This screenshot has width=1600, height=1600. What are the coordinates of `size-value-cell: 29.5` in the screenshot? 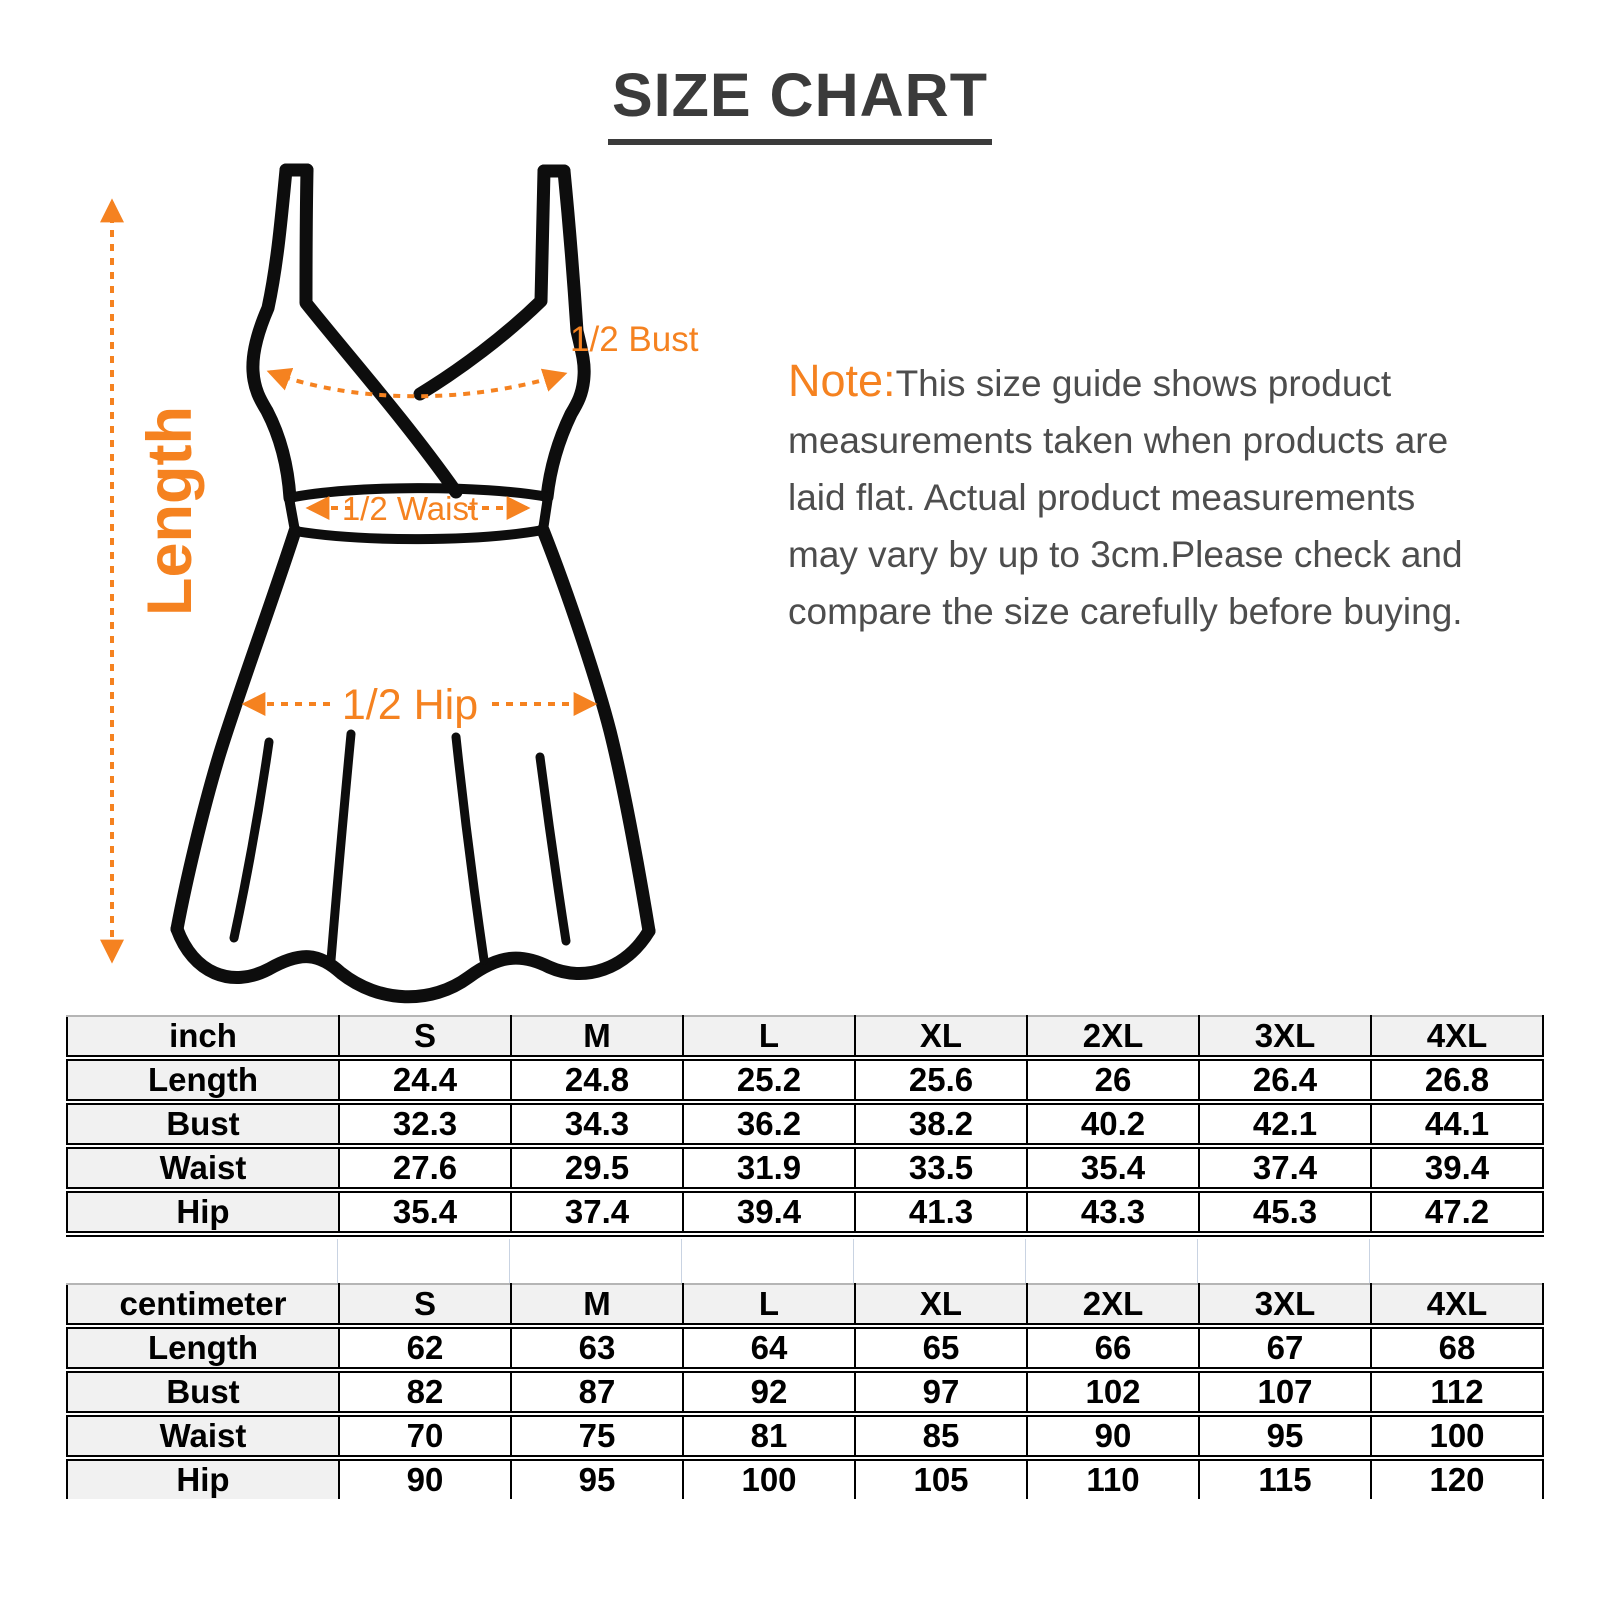 It's located at (597, 1168).